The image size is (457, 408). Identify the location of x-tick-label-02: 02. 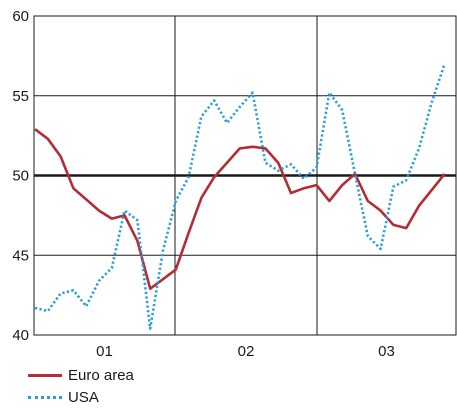
(246, 351).